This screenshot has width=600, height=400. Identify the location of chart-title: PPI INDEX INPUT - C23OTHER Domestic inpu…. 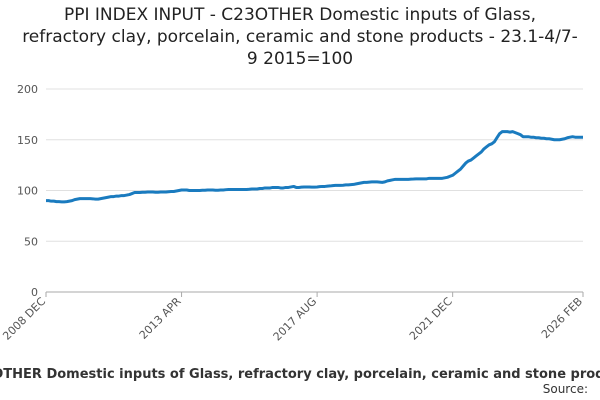
(300, 37).